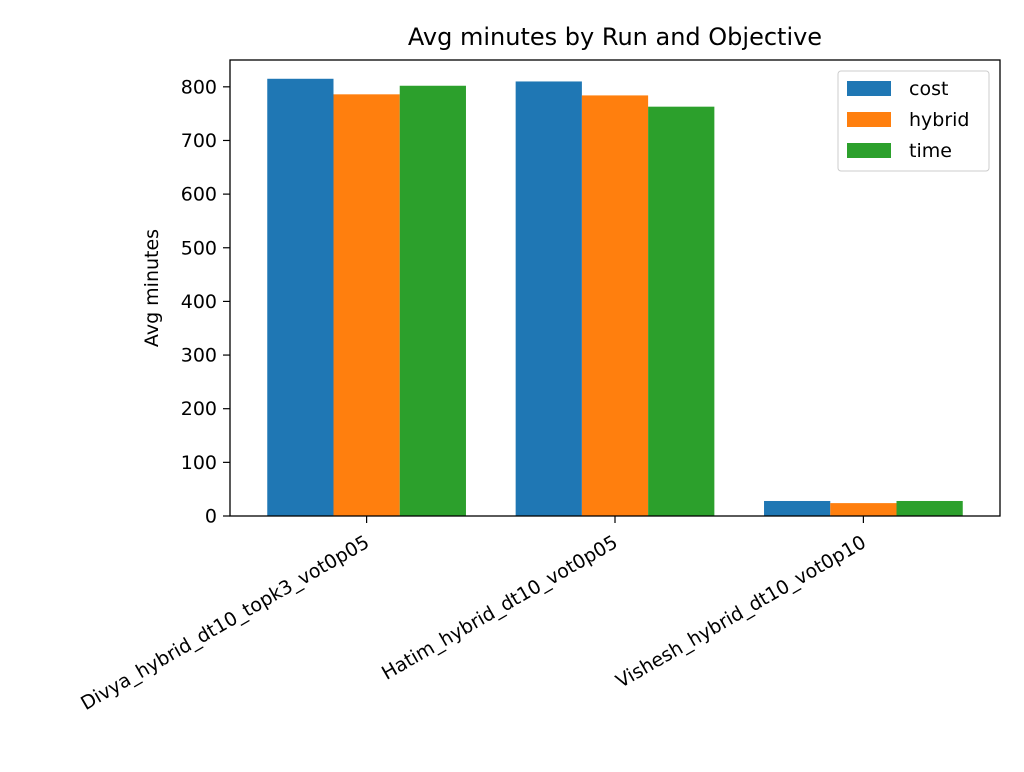 The width and height of the screenshot is (1024, 772). Describe the element at coordinates (869, 150) in the screenshot. I see `legend-swatch-time` at that location.